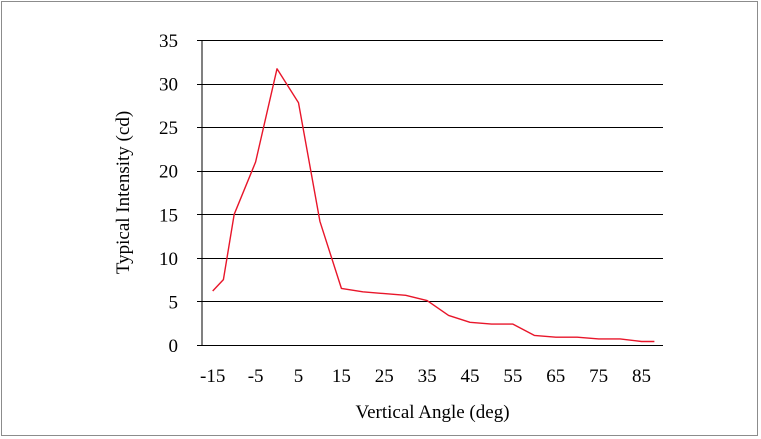 The height and width of the screenshot is (439, 761). Describe the element at coordinates (432, 412) in the screenshot. I see `x-axis-title: Vertical Angle (deg)` at that location.